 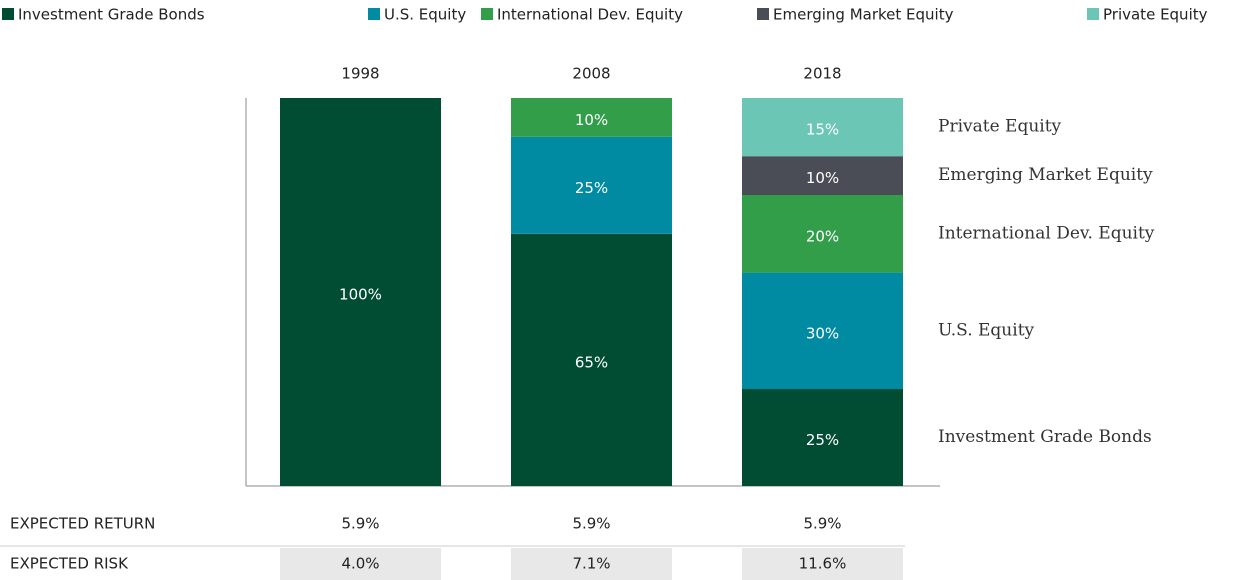 What do you see at coordinates (360, 74) in the screenshot?
I see `x-tick-label: 1998` at bounding box center [360, 74].